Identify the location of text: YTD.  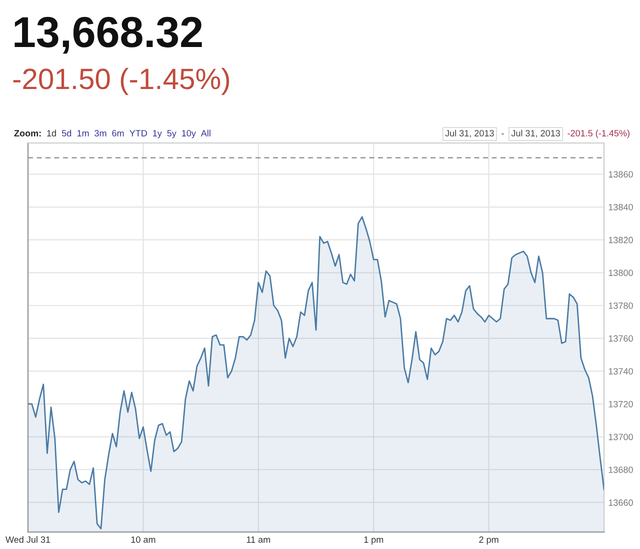
(138, 133).